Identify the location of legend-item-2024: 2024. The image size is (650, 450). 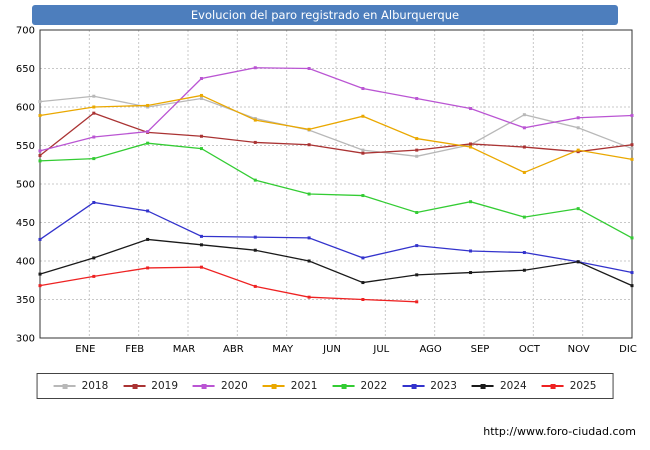
(499, 386).